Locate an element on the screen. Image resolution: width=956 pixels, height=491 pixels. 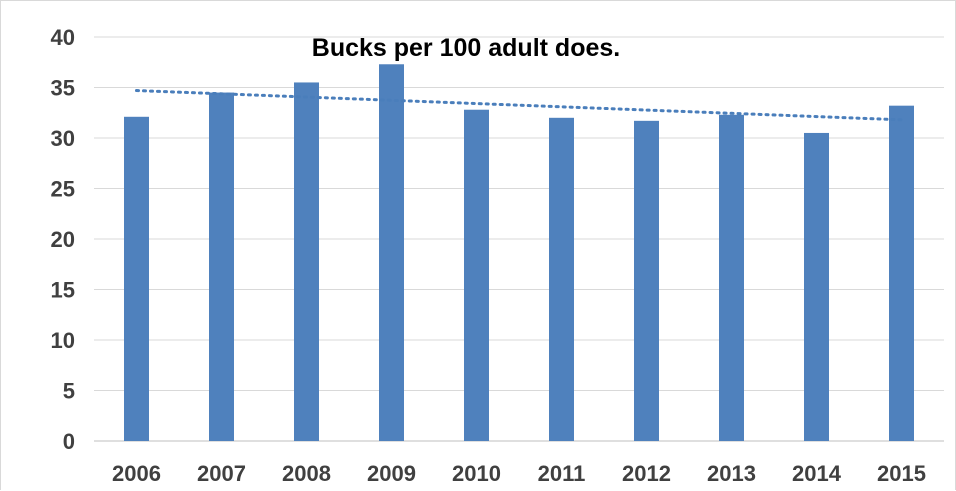
bar-2012 is located at coordinates (646, 280).